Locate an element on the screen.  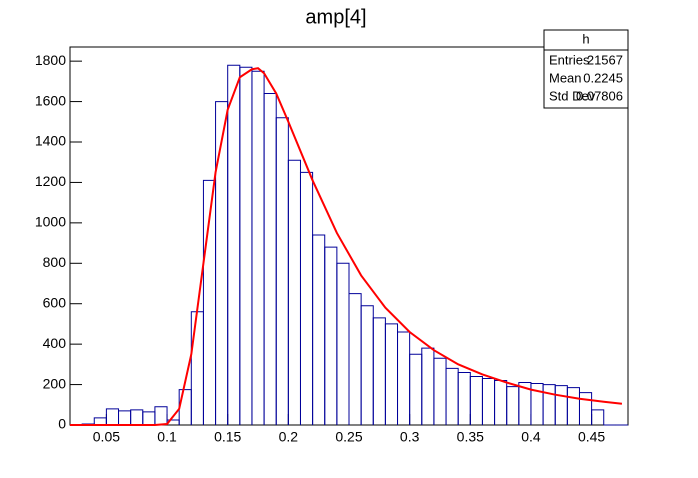
stats-title: h is located at coordinates (585, 38).